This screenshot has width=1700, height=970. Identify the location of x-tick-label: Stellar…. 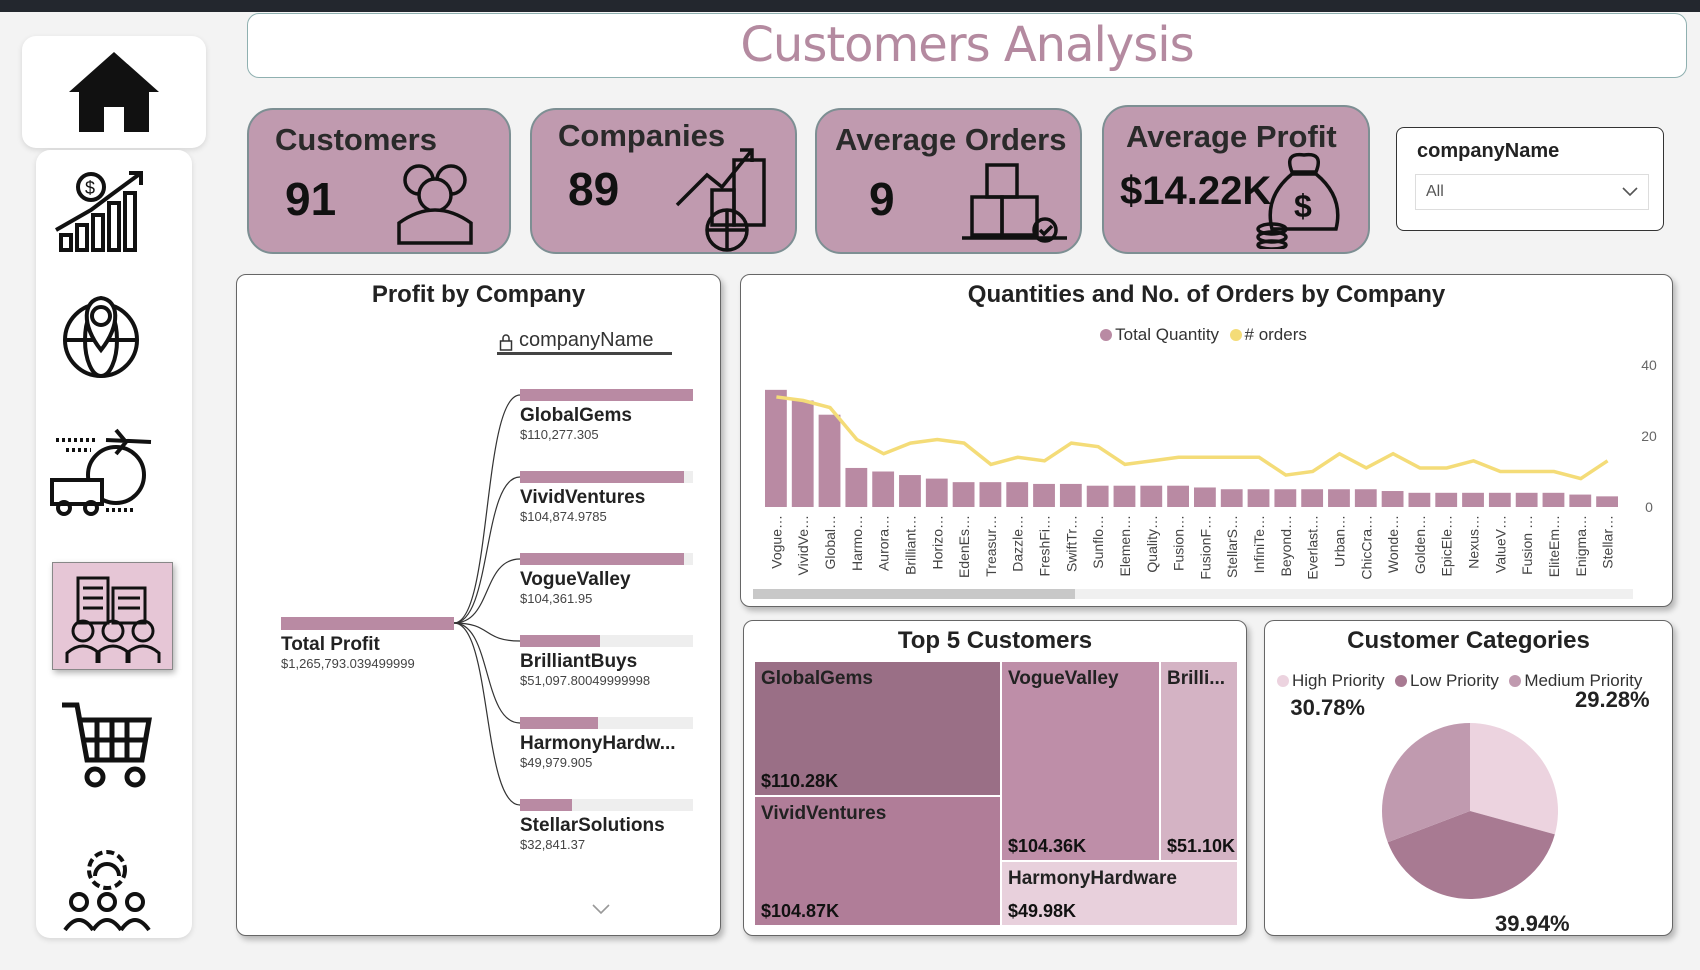
(1608, 542).